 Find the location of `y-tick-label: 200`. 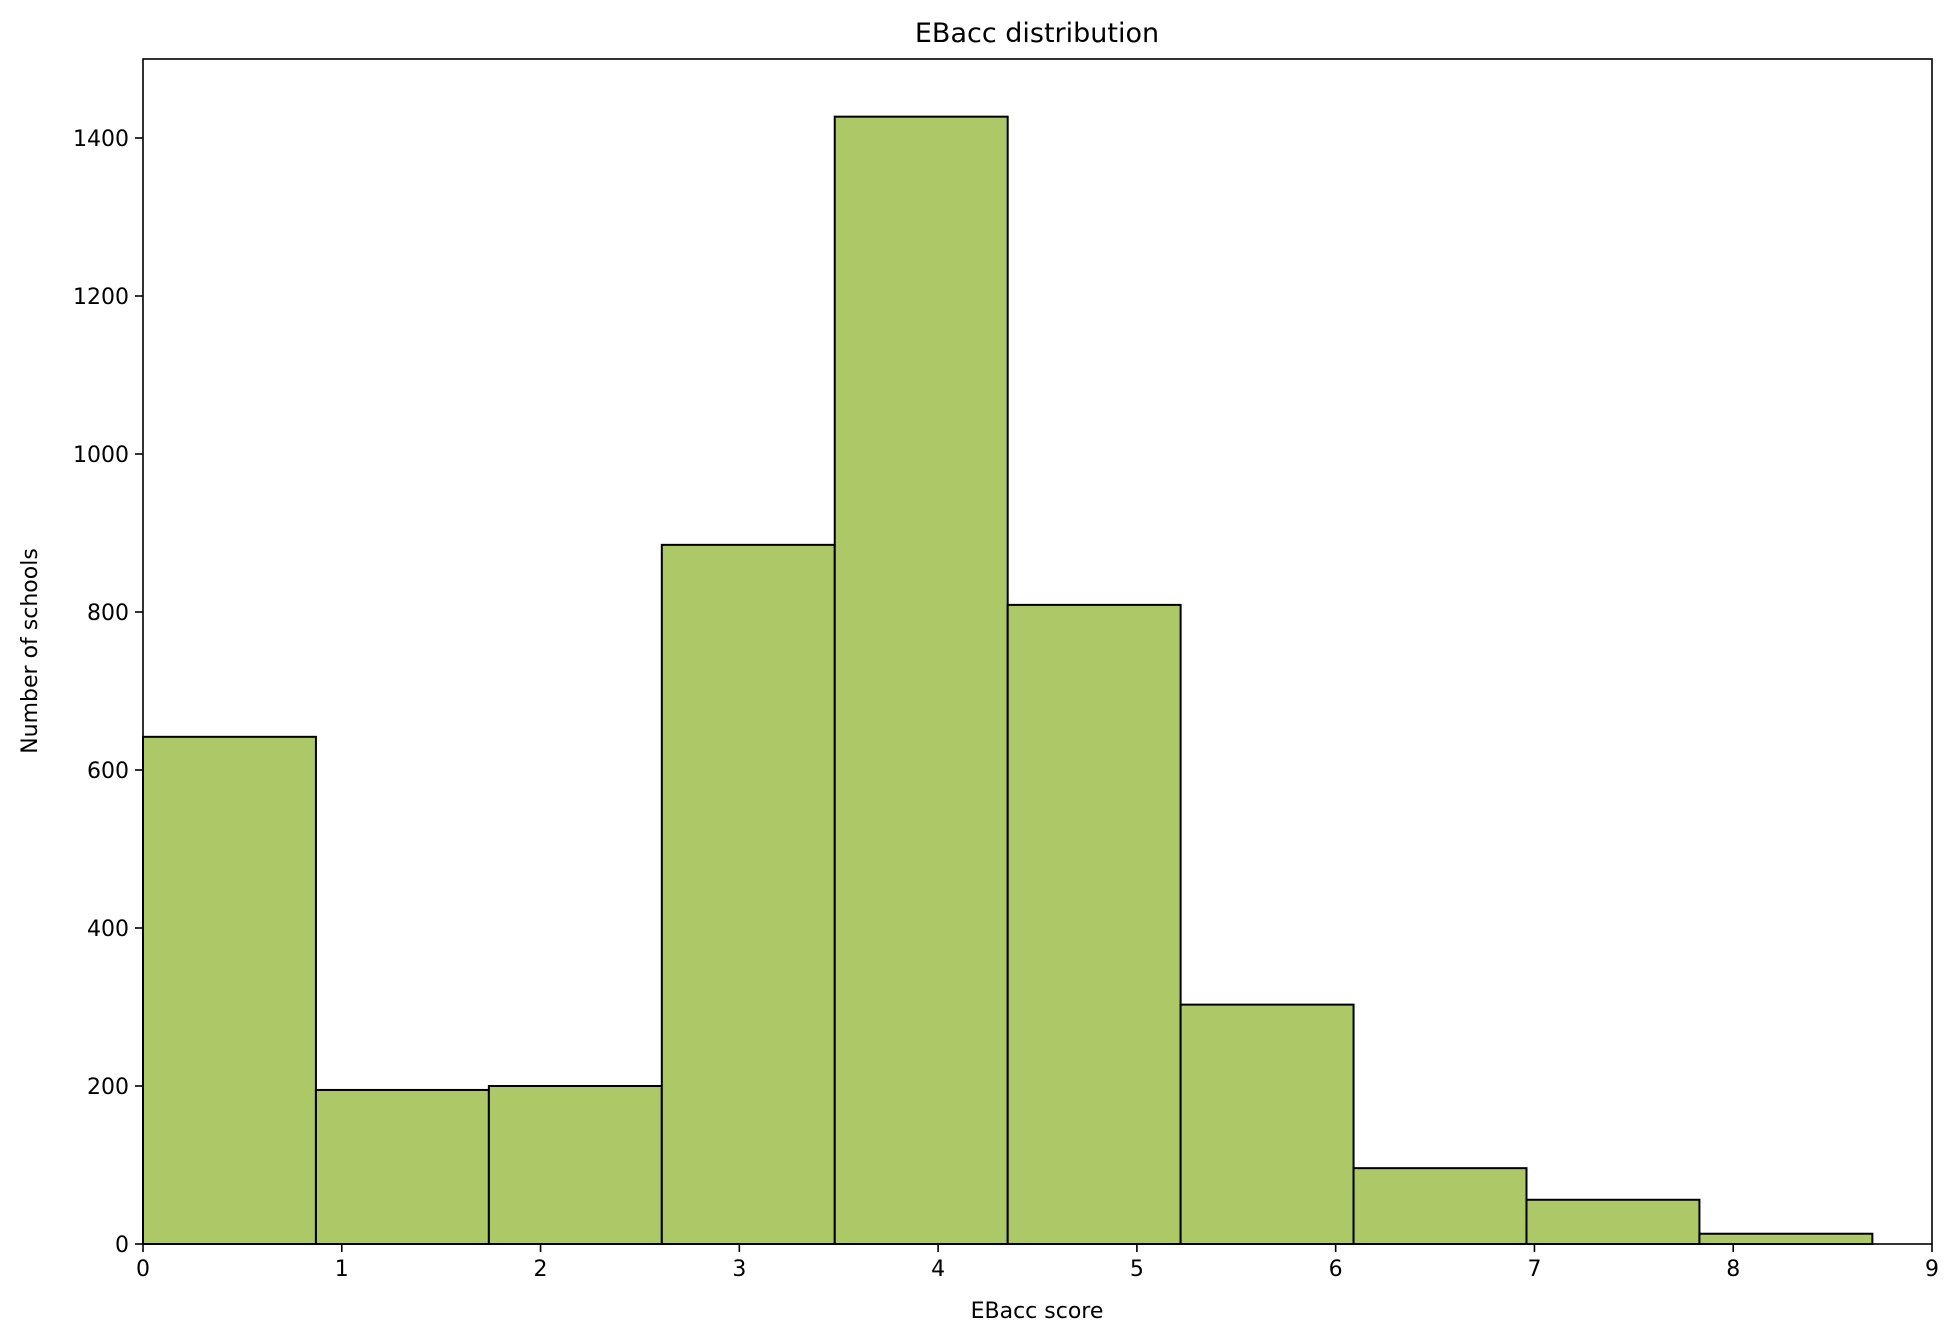

y-tick-label: 200 is located at coordinates (108, 1087).